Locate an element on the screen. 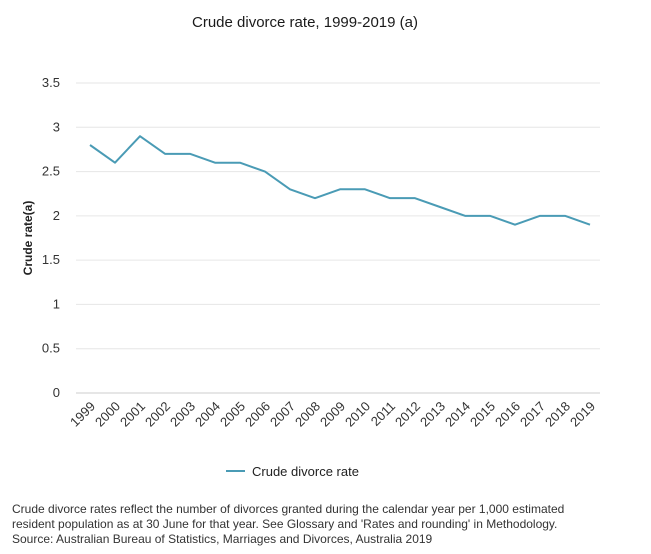 This screenshot has width=651, height=554. y-axis-label: Crude rate(a) is located at coordinates (28, 238).